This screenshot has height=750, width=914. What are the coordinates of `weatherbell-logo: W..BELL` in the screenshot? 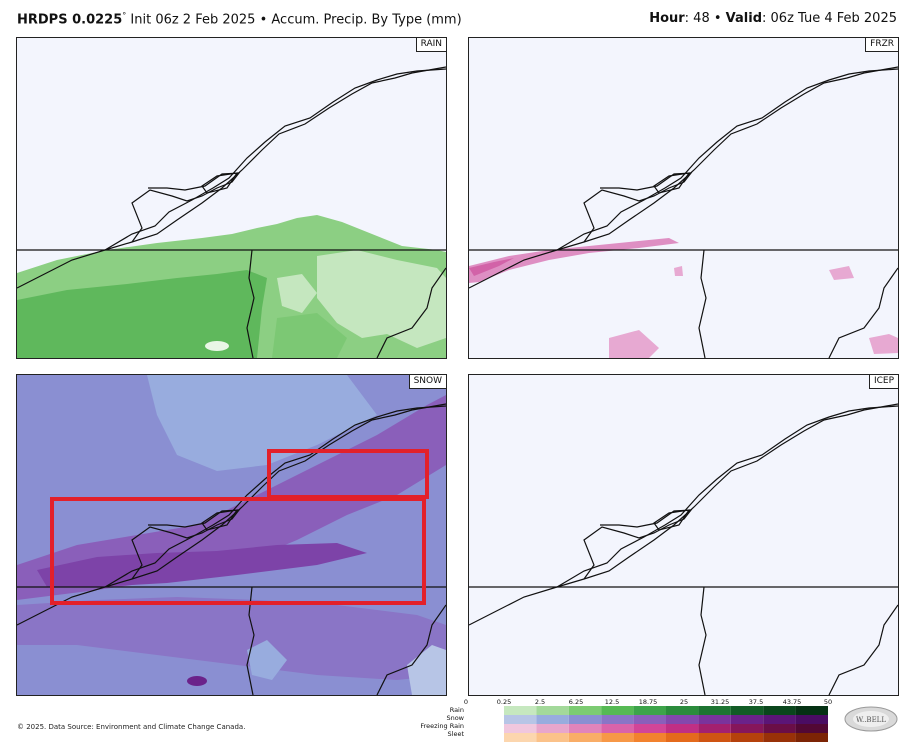 It's located at (871, 719).